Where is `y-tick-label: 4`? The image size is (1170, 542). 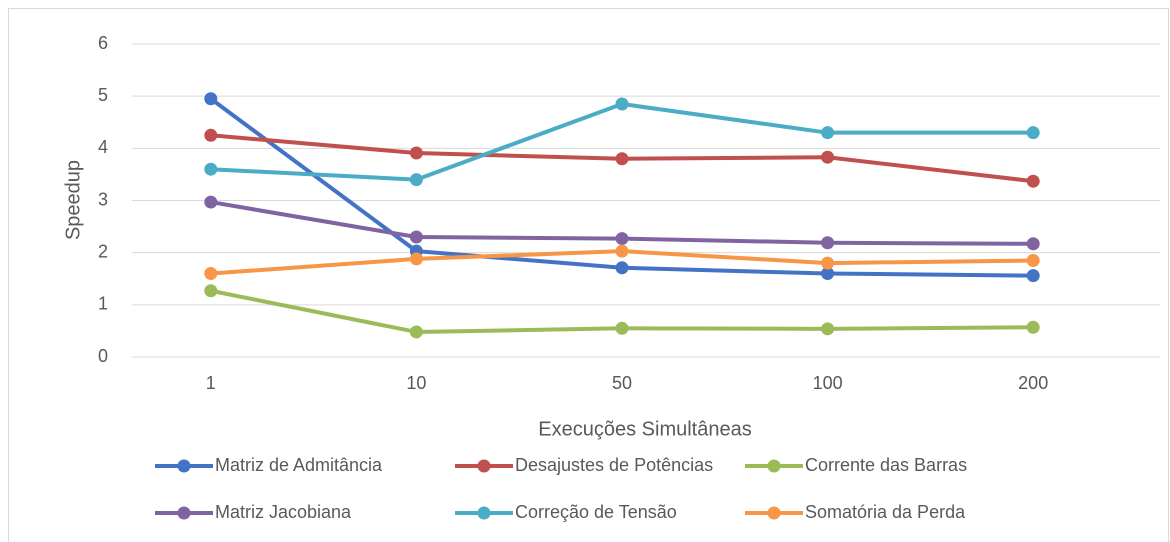
y-tick-label: 4 is located at coordinates (103, 147).